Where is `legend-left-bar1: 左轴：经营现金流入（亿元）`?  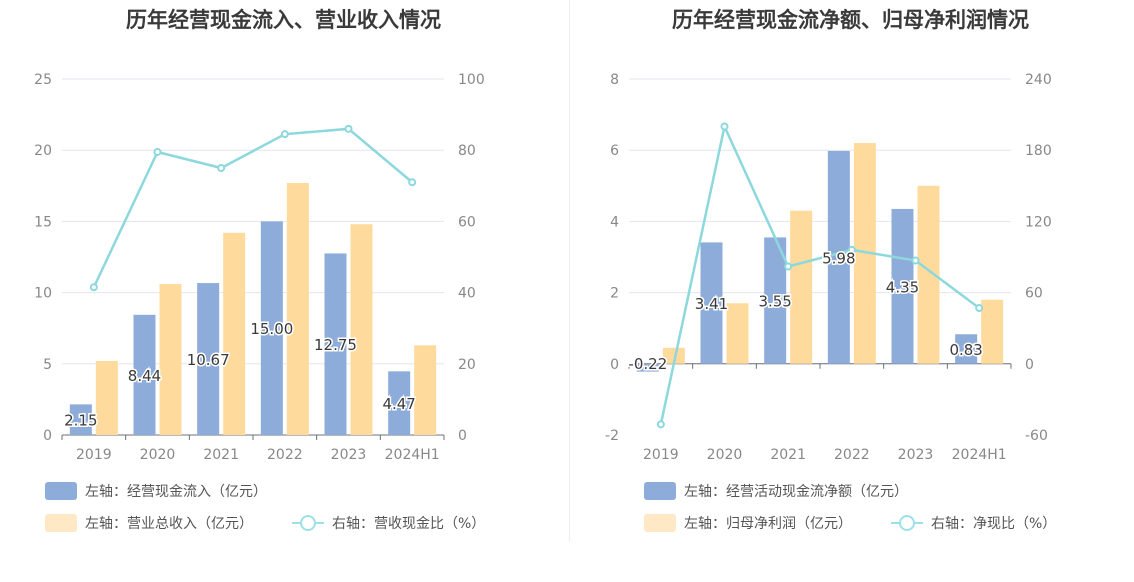
legend-left-bar1: 左轴：经营现金流入（亿元） is located at coordinates (156, 491).